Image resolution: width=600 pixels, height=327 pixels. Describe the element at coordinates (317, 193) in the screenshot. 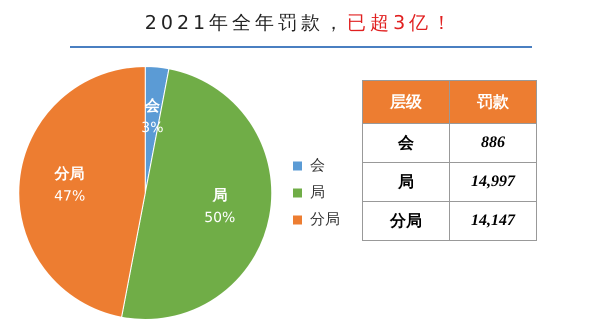

I see `legend-label: 局` at that location.